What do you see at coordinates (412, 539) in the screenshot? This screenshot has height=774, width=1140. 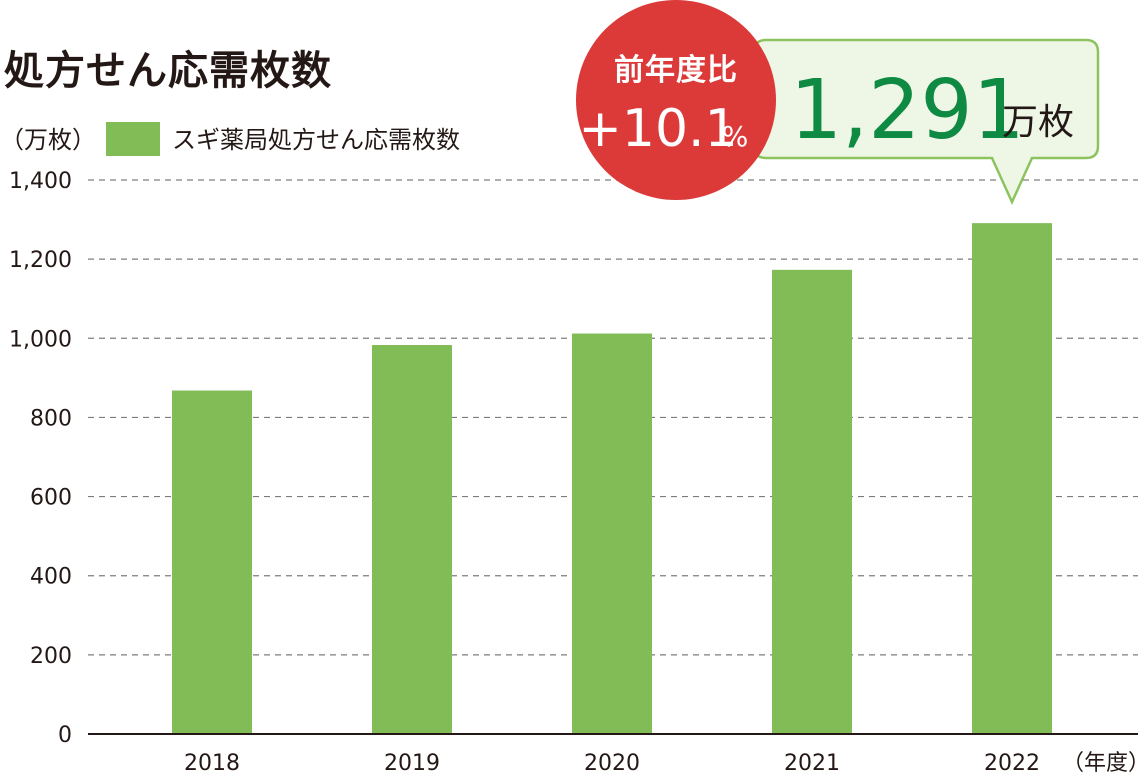 I see `bar-2019` at bounding box center [412, 539].